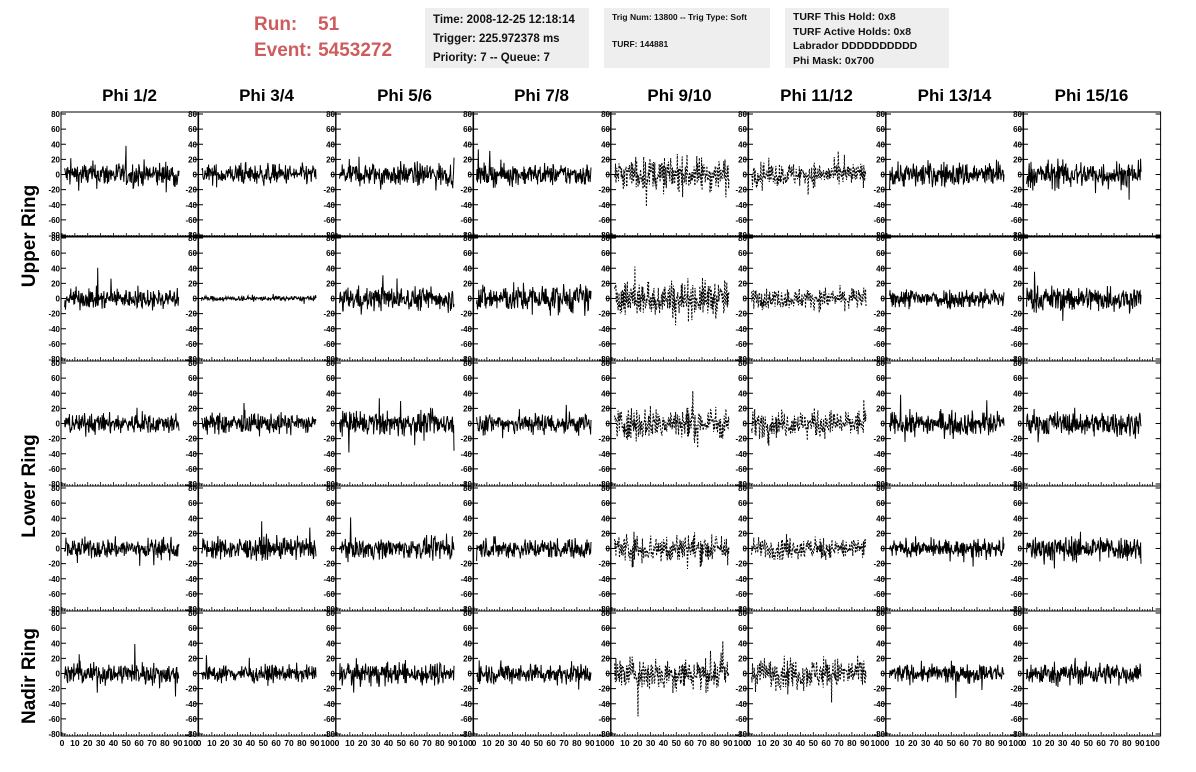 This screenshot has height=772, width=1196. I want to click on run-line: Run: 51, so click(323, 25).